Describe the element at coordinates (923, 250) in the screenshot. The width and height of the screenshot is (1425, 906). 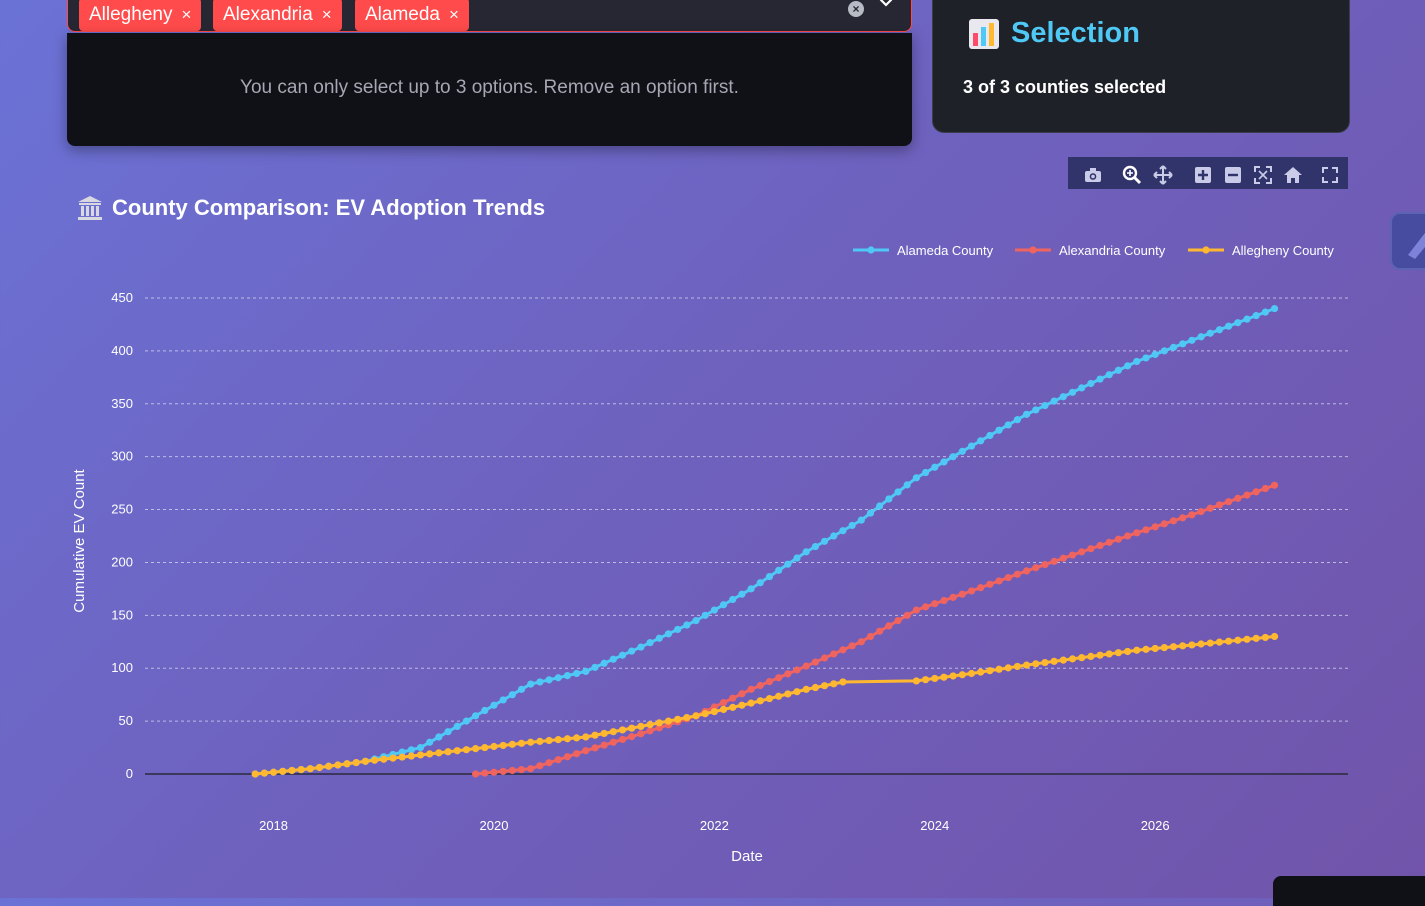
I see `legend-item: Alameda County` at that location.